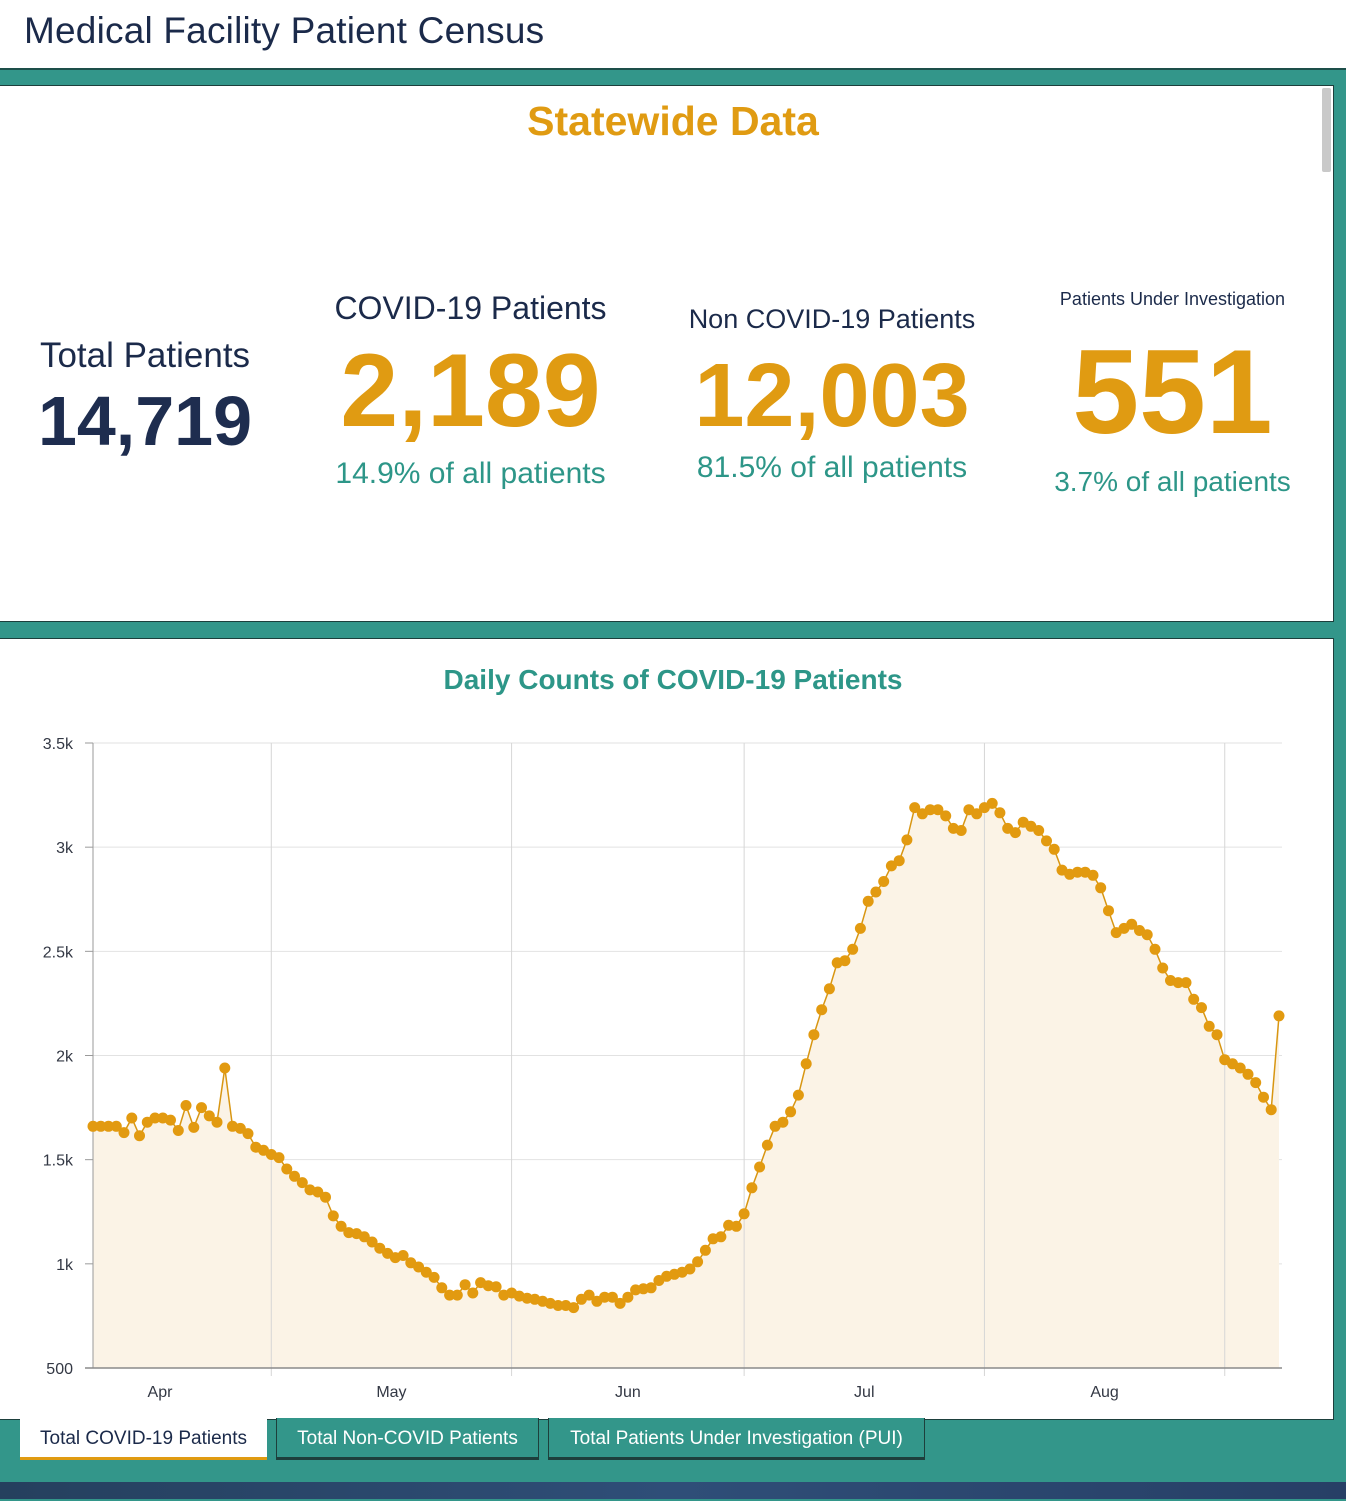 The width and height of the screenshot is (1346, 1501). What do you see at coordinates (145, 421) in the screenshot?
I see `total-patients-value: 14,719` at bounding box center [145, 421].